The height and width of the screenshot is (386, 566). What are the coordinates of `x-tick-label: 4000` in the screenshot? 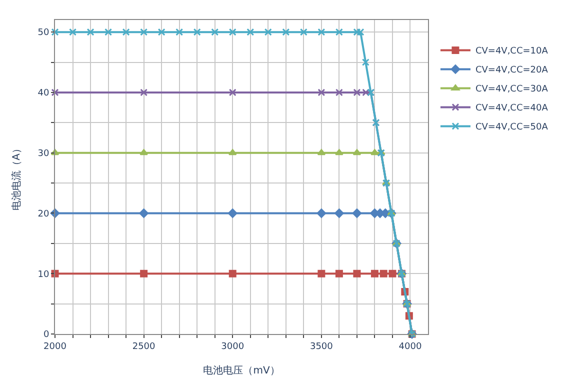 It's located at (410, 347).